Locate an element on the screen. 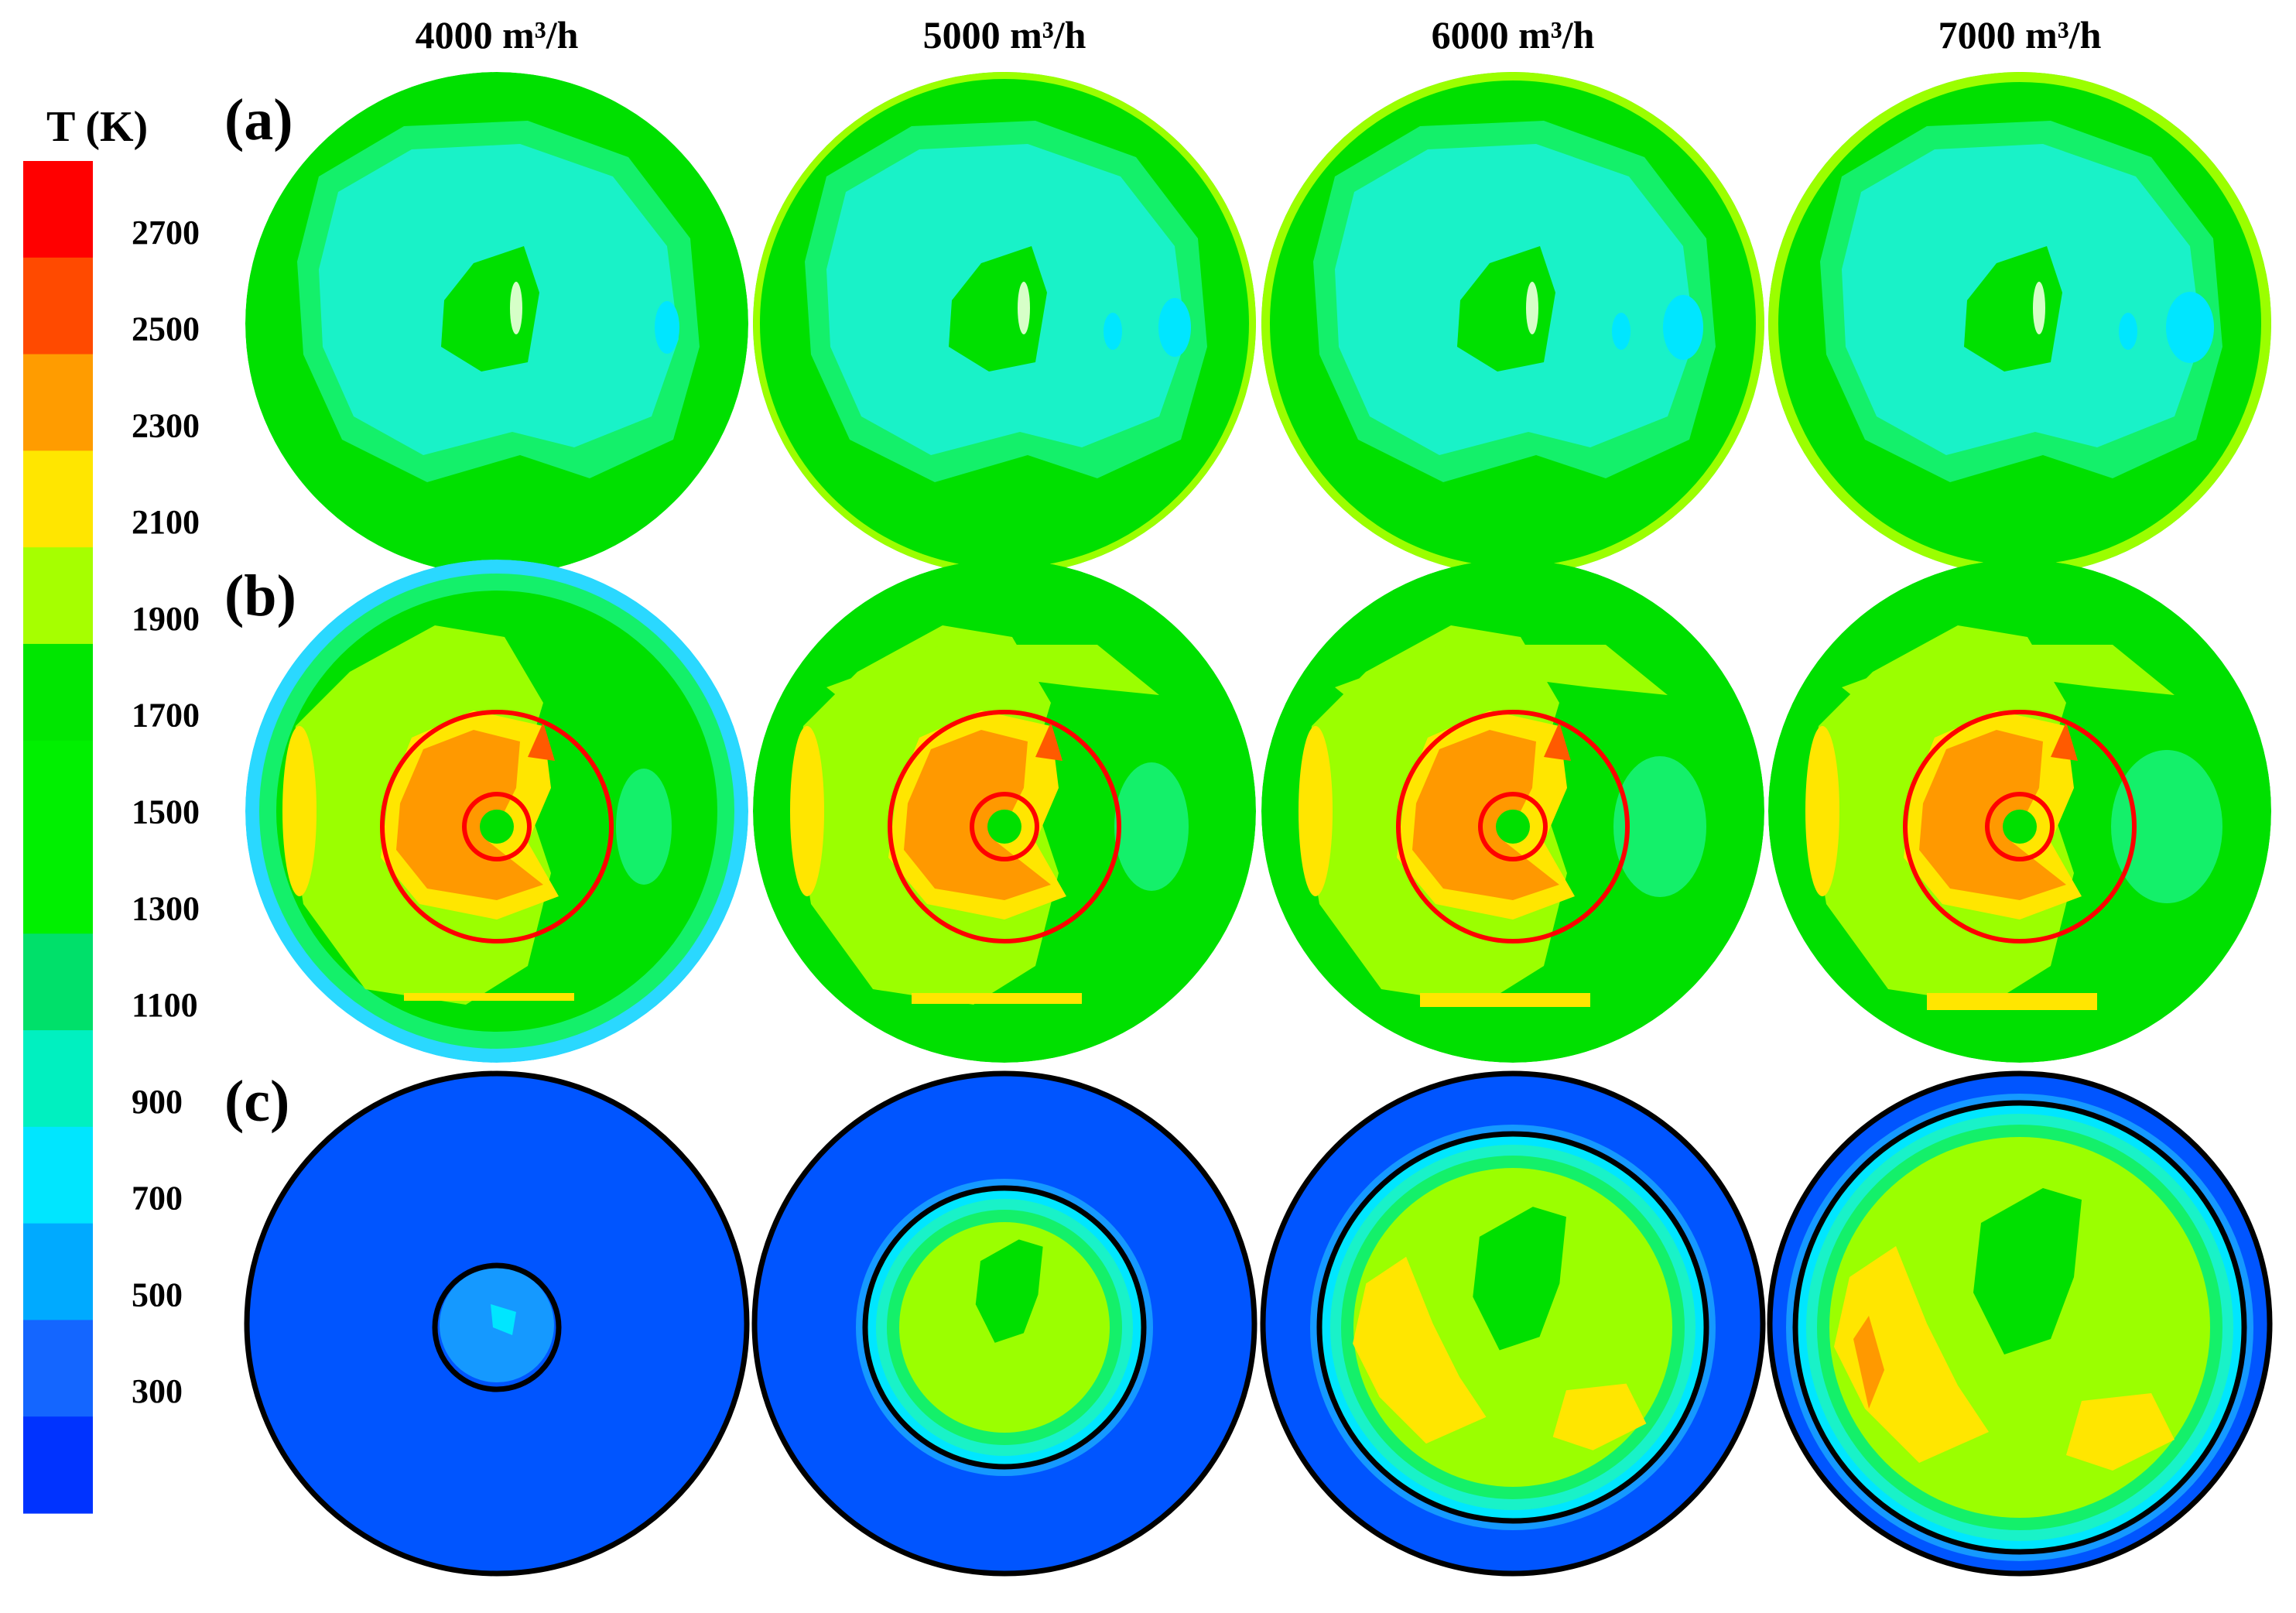 The image size is (2296, 1613). row-label-c: (c) is located at coordinates (256, 1101).